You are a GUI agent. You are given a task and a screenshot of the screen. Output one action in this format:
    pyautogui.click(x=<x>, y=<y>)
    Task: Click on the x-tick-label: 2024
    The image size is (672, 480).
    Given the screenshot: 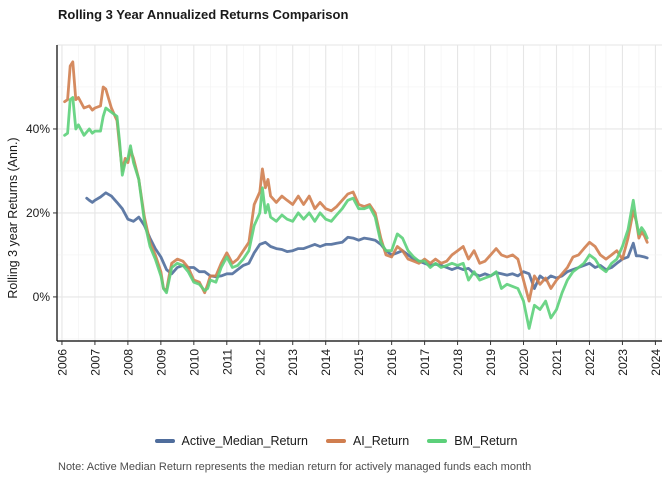 What is the action you would take?
    pyautogui.click(x=656, y=362)
    